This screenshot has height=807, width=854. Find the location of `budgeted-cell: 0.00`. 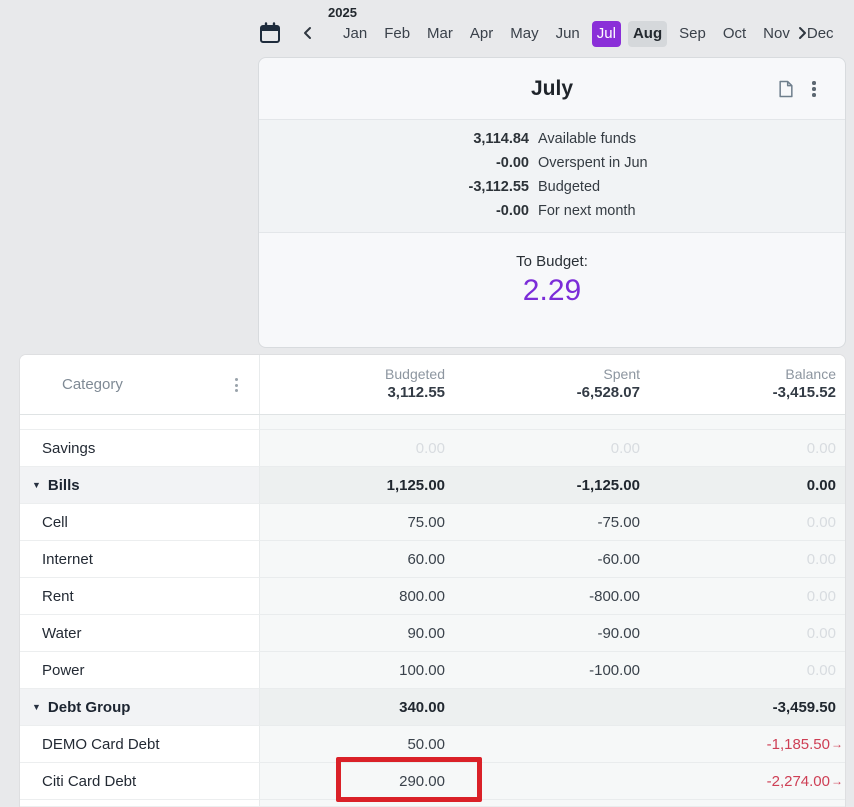

budgeted-cell: 0.00 is located at coordinates (355, 448).